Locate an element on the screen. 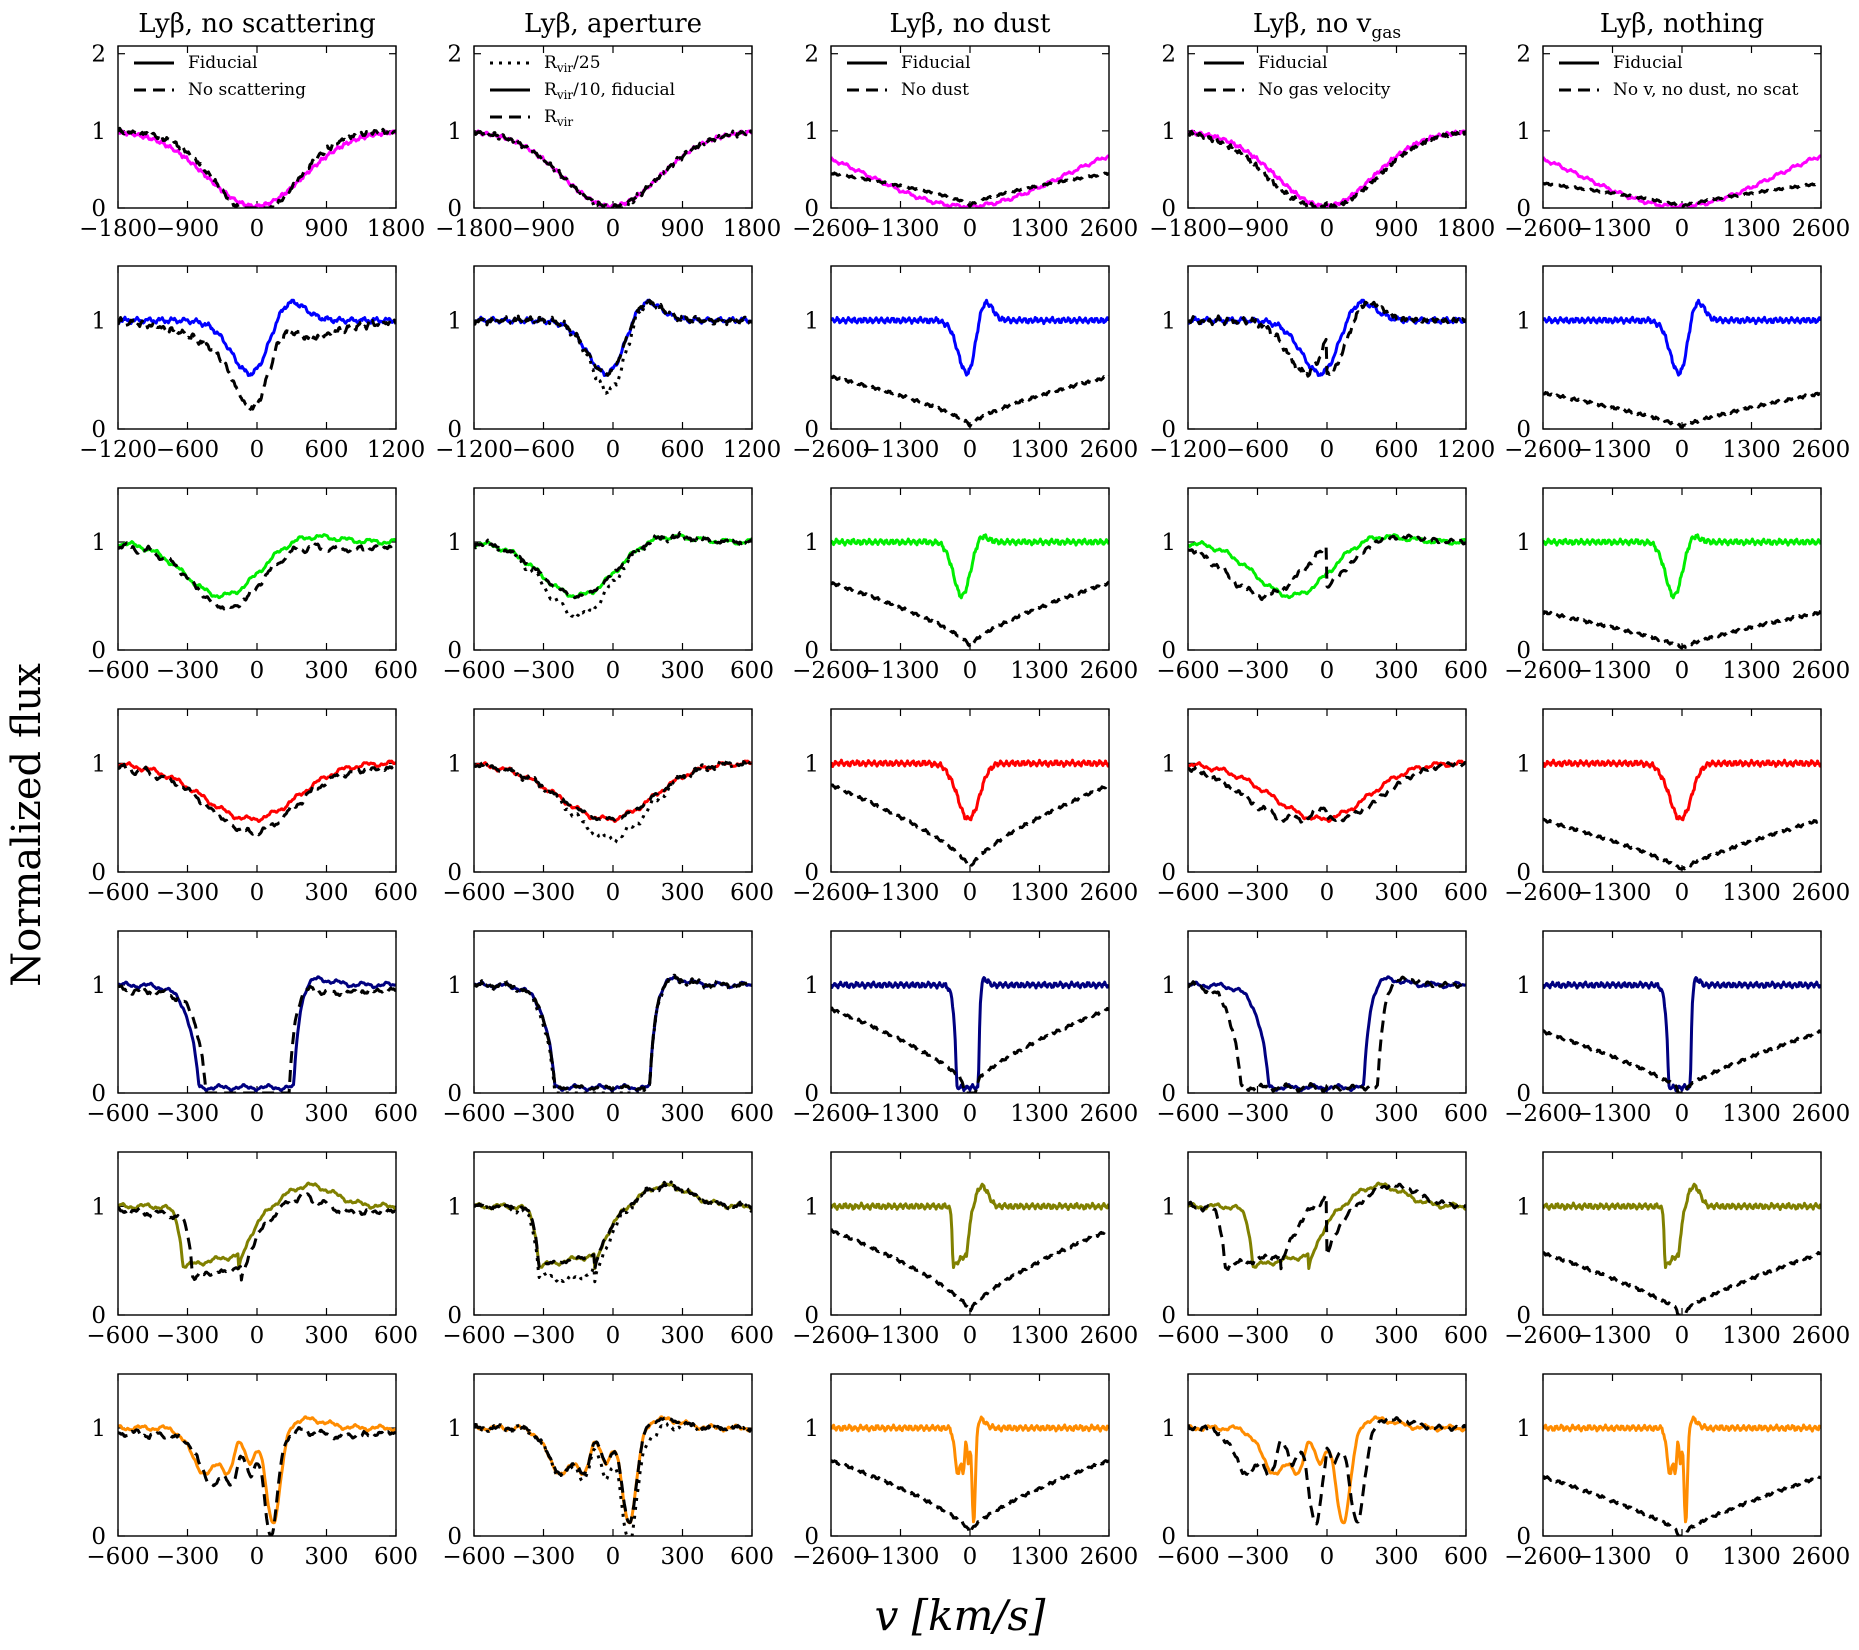 The image size is (1859, 1650). y-tick-label: 2 is located at coordinates (454, 55).